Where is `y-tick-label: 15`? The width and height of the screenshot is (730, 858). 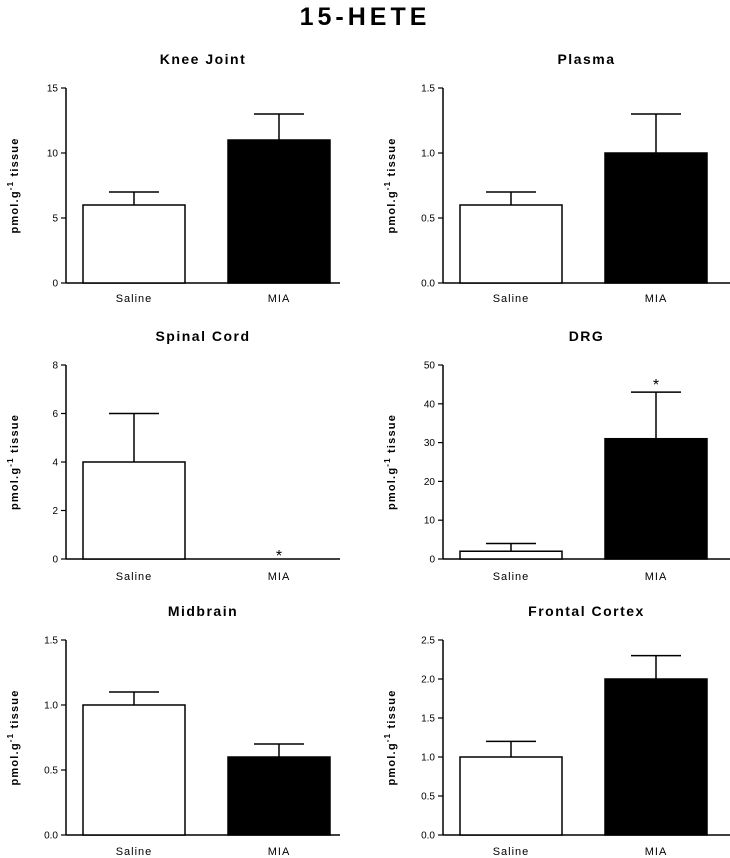
y-tick-label: 15 is located at coordinates (53, 89).